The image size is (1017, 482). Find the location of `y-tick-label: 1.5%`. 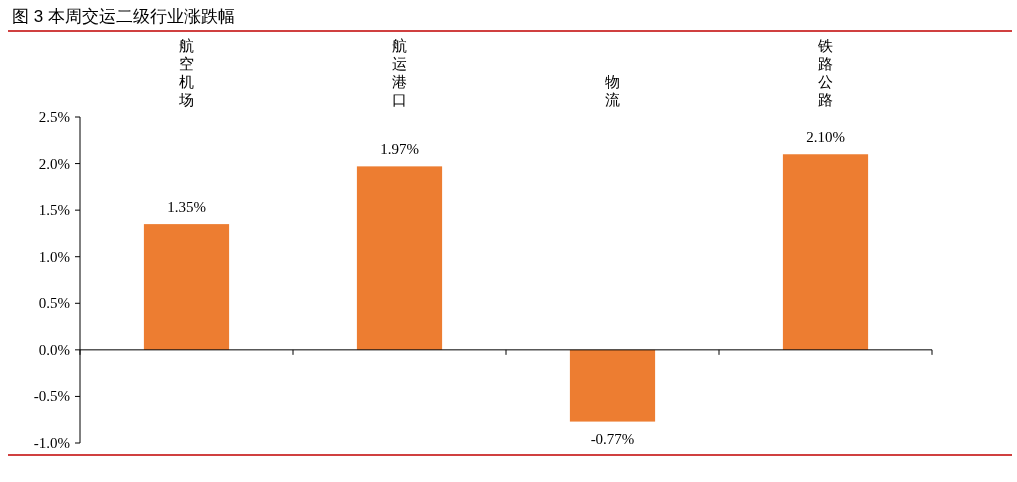

y-tick-label: 1.5% is located at coordinates (54, 210).